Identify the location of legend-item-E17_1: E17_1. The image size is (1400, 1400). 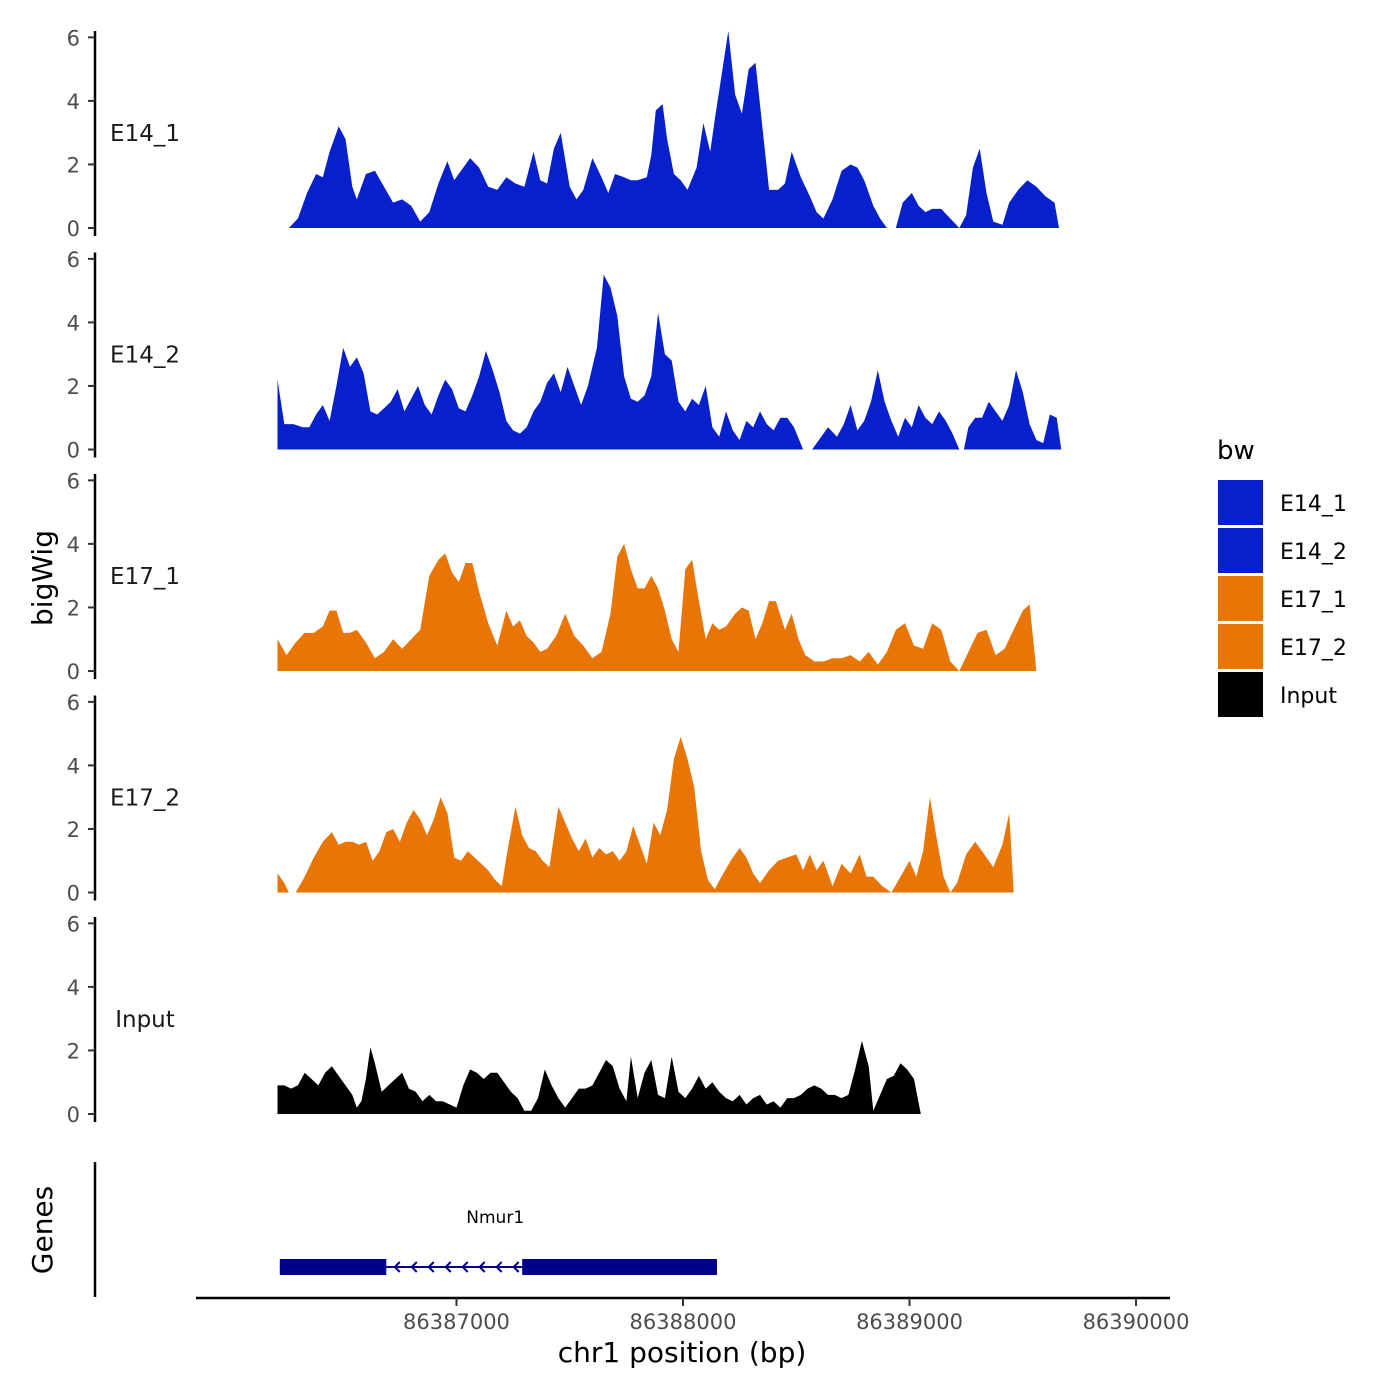
(1282, 598).